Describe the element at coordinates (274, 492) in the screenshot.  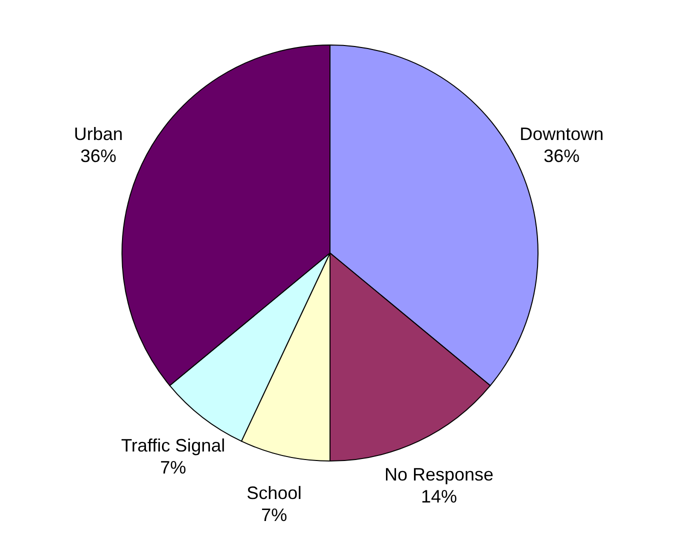
I see `slice-label: School` at that location.